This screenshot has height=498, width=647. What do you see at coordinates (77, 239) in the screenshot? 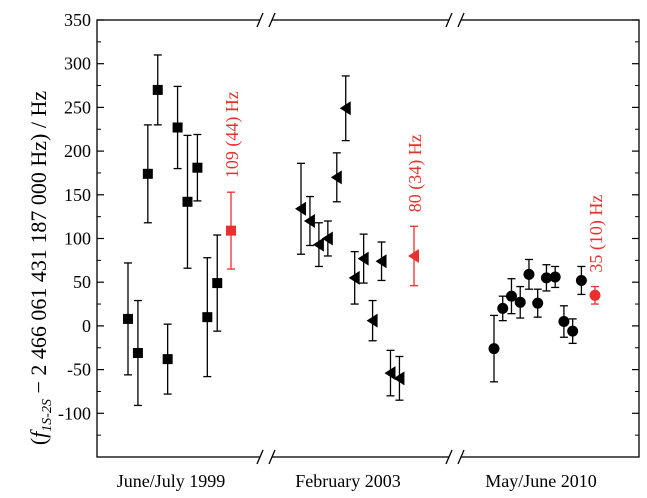
I see `y-tick-label: 100` at bounding box center [77, 239].